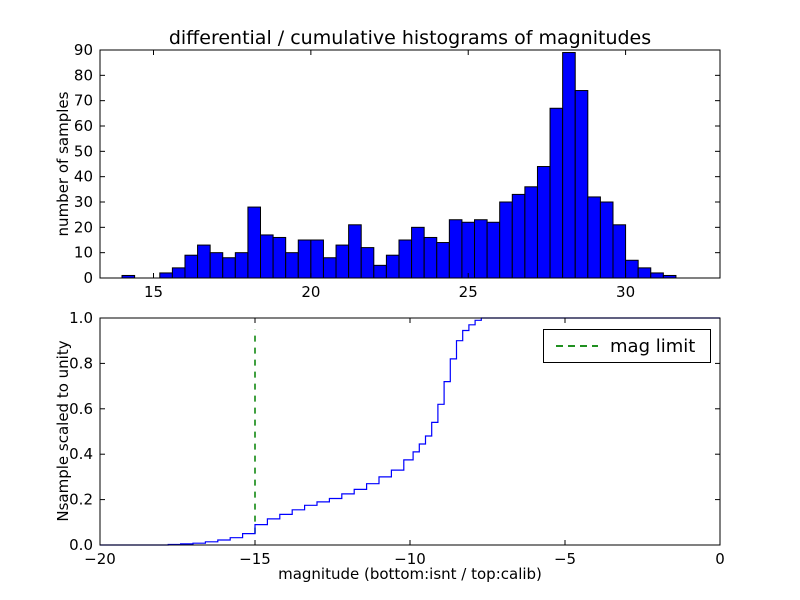  Describe the element at coordinates (81, 545) in the screenshot. I see `svg-text: 0.0` at that location.